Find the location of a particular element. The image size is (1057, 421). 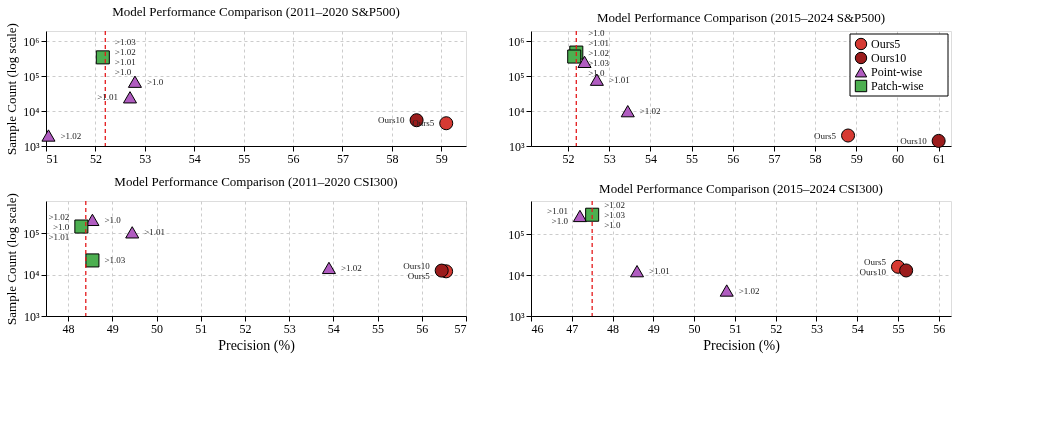

chart-title: Model Performance Comparison (2015–2024 S&P500) is located at coordinates (741, 17).